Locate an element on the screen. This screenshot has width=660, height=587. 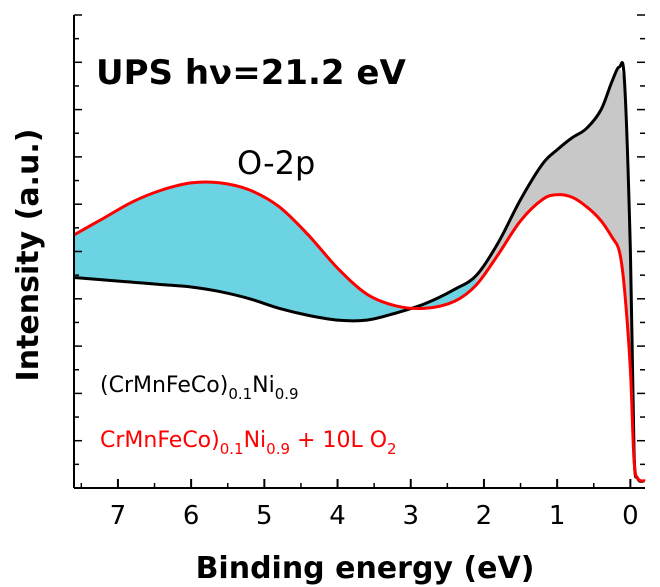
legend-ox-tail: + 10L O is located at coordinates (338, 440).